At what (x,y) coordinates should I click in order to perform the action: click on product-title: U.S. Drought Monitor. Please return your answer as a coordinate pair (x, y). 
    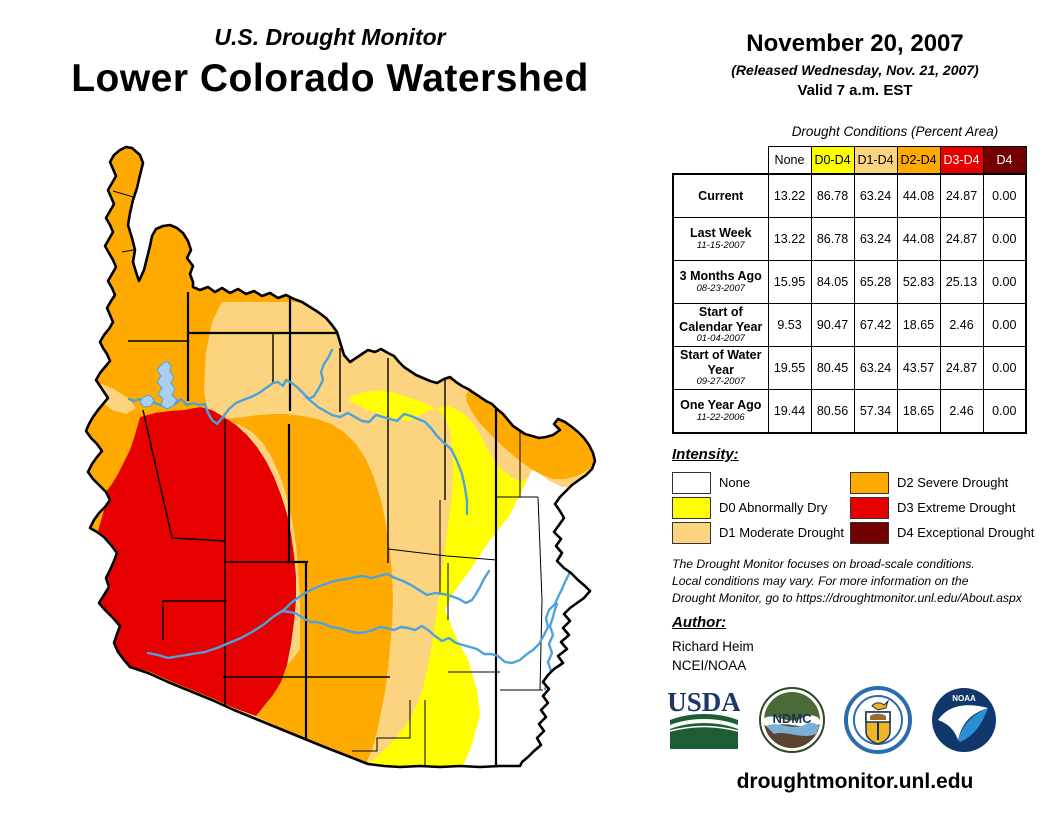
    Looking at the image, I should click on (330, 37).